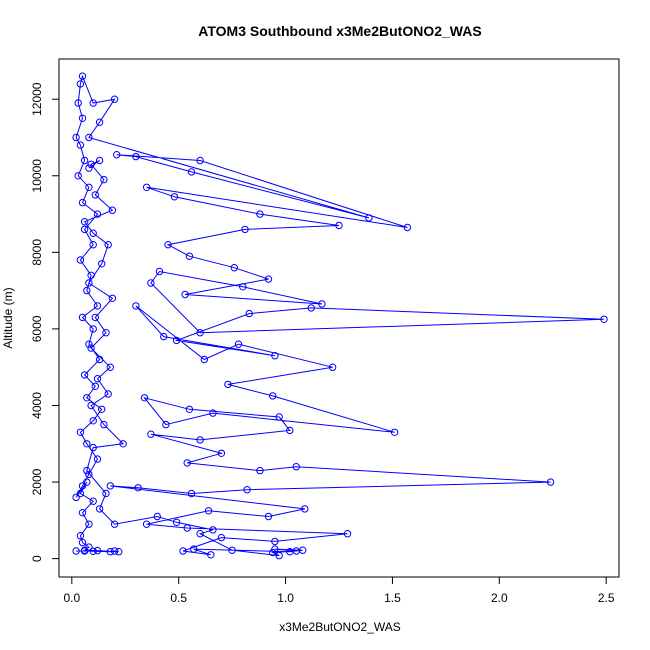 This screenshot has height=650, width=650. Describe the element at coordinates (339, 590) in the screenshot. I see `x-axis: 0.0 0.5 1.0 1.5 2.0 2.5` at that location.